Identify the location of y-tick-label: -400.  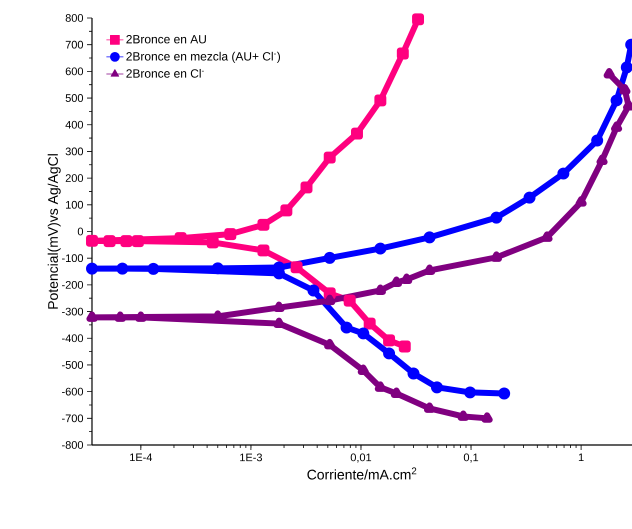
(73, 338).